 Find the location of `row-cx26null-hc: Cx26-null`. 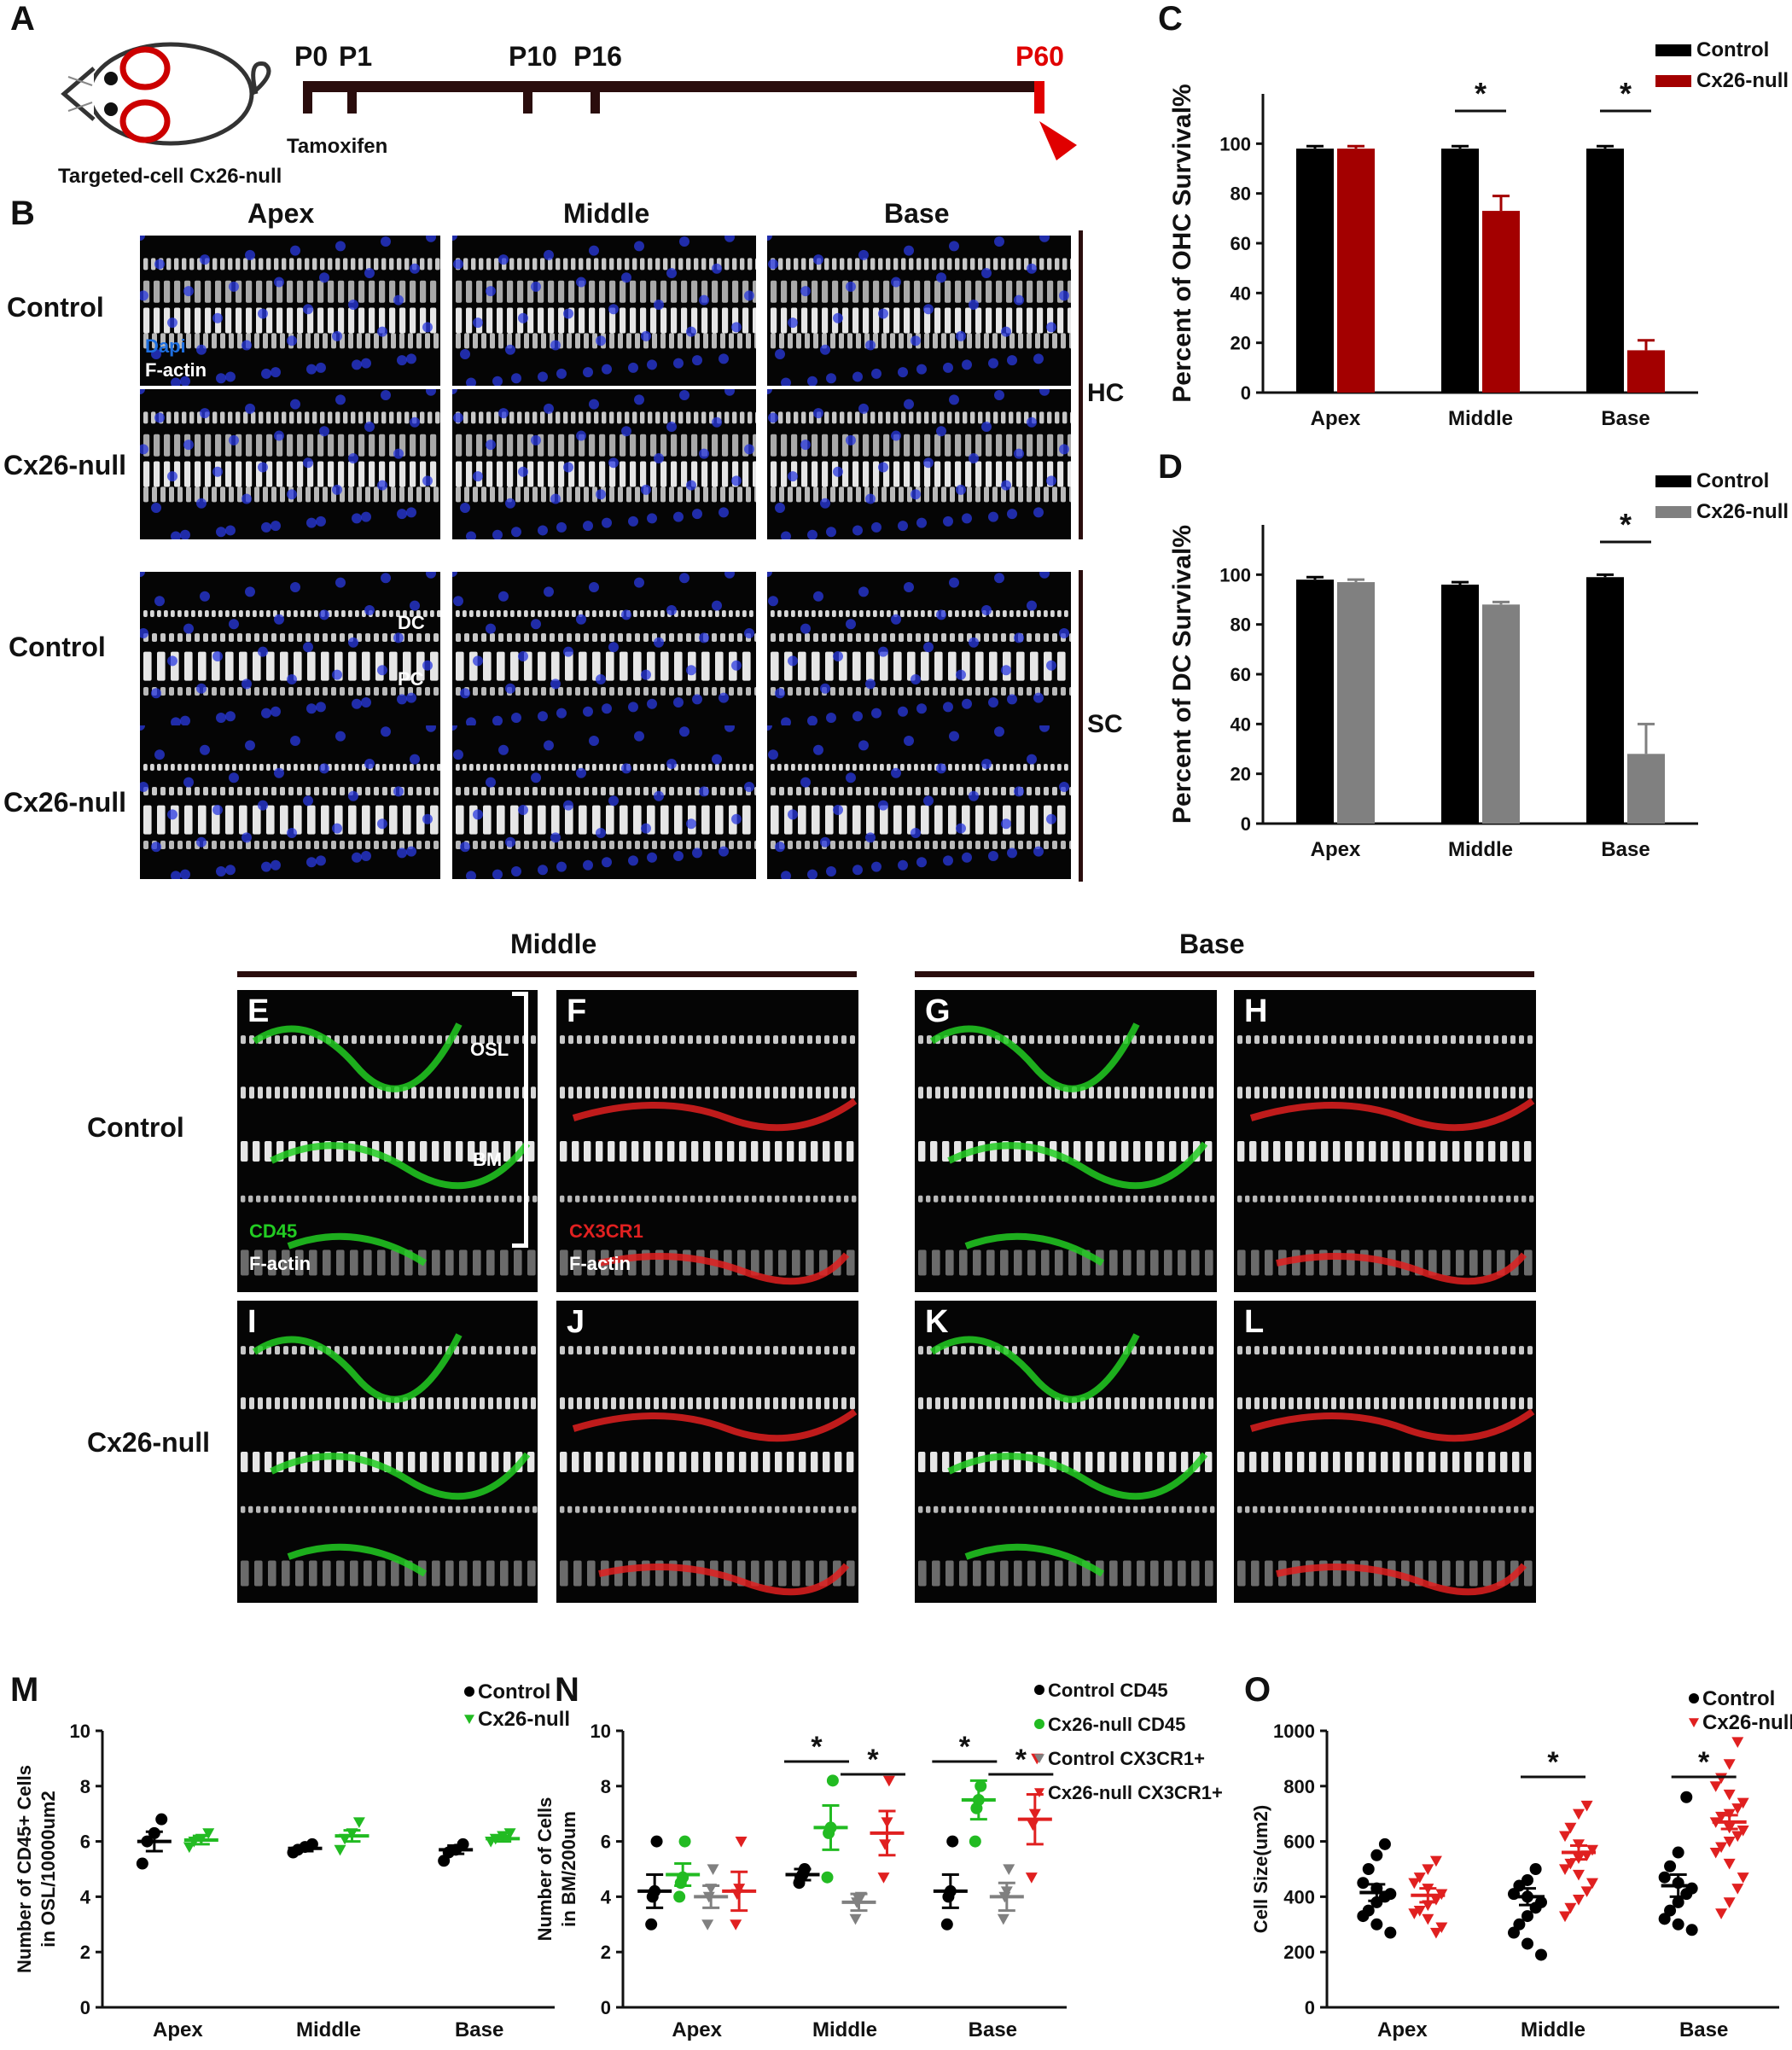

row-cx26null-hc: Cx26-null is located at coordinates (65, 465).